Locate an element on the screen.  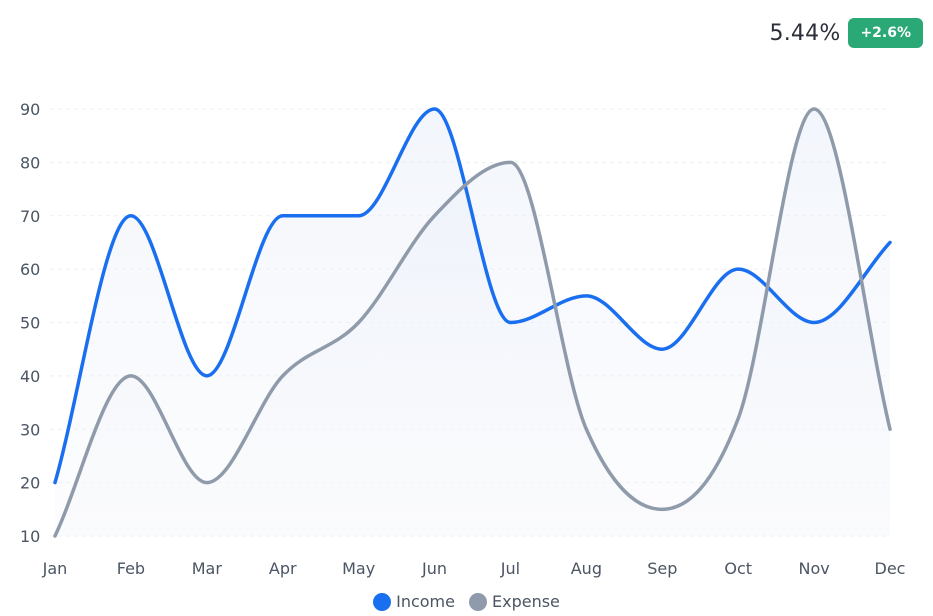
x-tick-label: Apr is located at coordinates (283, 568).